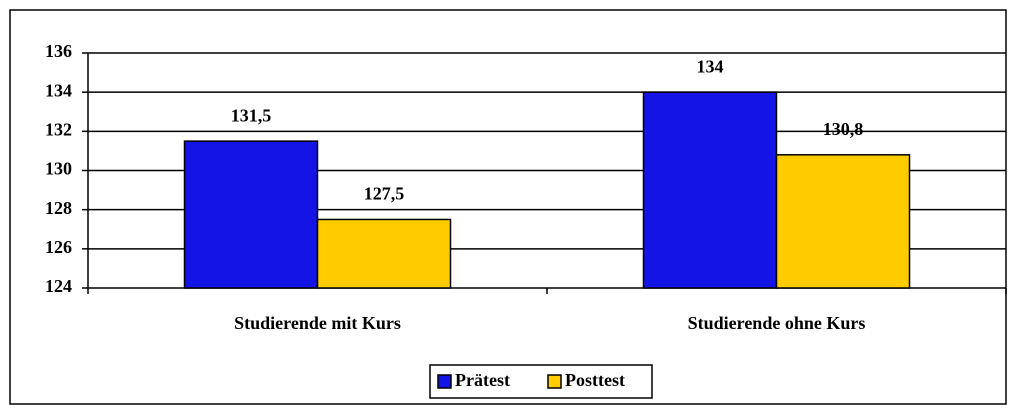 This screenshot has width=1016, height=412. What do you see at coordinates (58, 129) in the screenshot?
I see `y-tick-label: 132` at bounding box center [58, 129].